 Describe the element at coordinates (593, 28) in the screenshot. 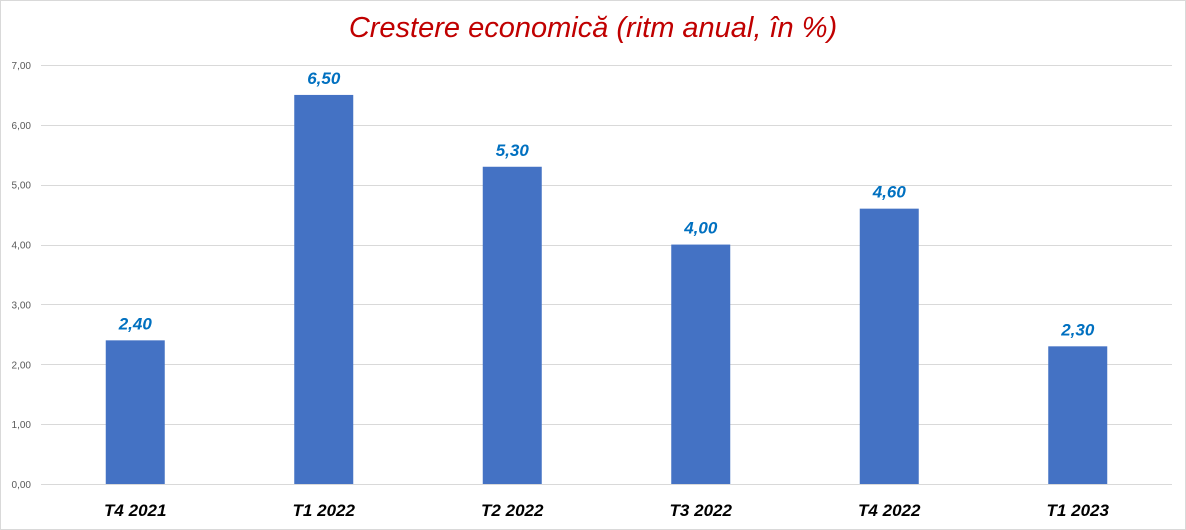

I see `chart-title: Crestere economică (ritm anual, în %)` at that location.